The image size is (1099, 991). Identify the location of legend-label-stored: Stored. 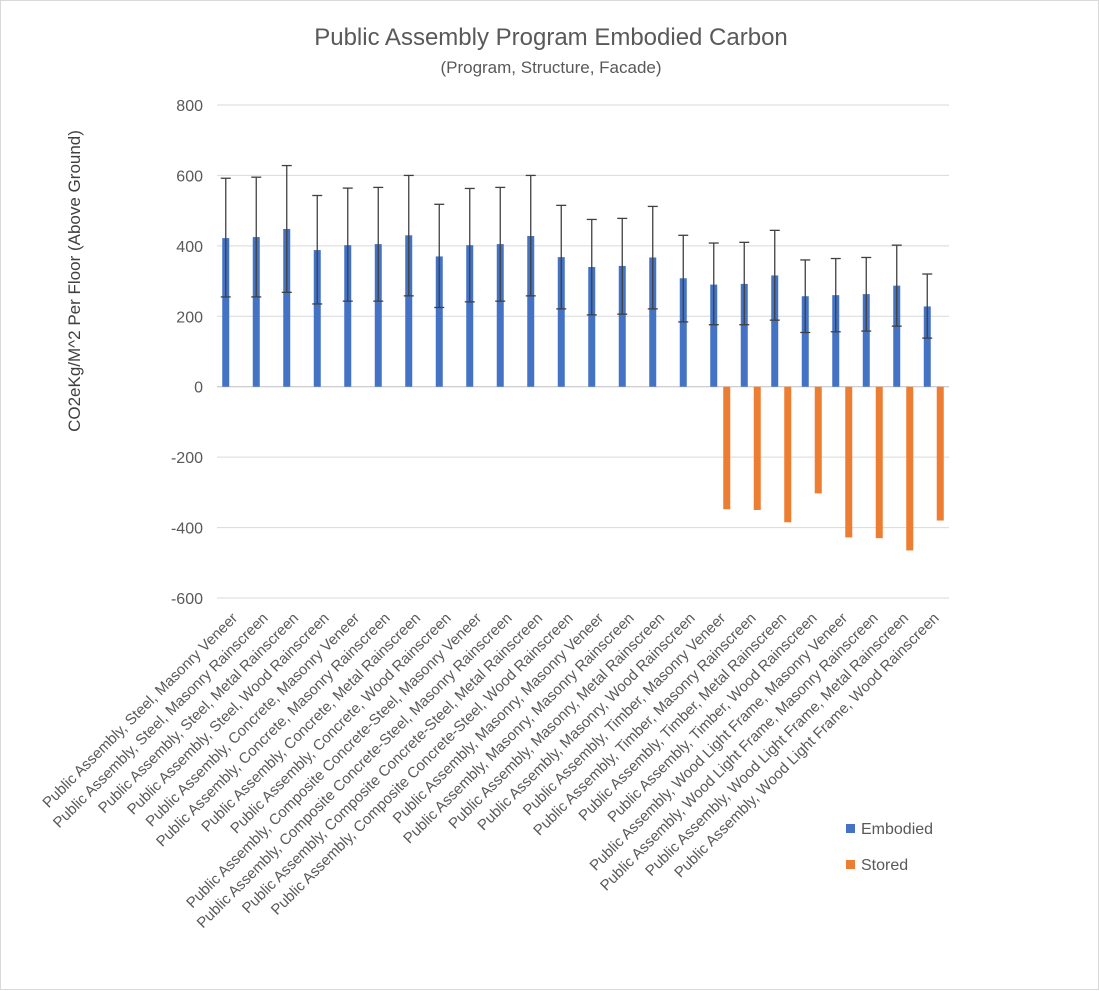
(884, 865).